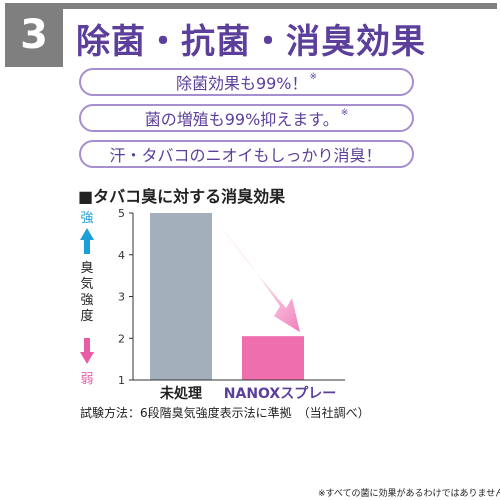 The height and width of the screenshot is (500, 500). Describe the element at coordinates (121, 213) in the screenshot. I see `y-tick-label: 5` at that location.